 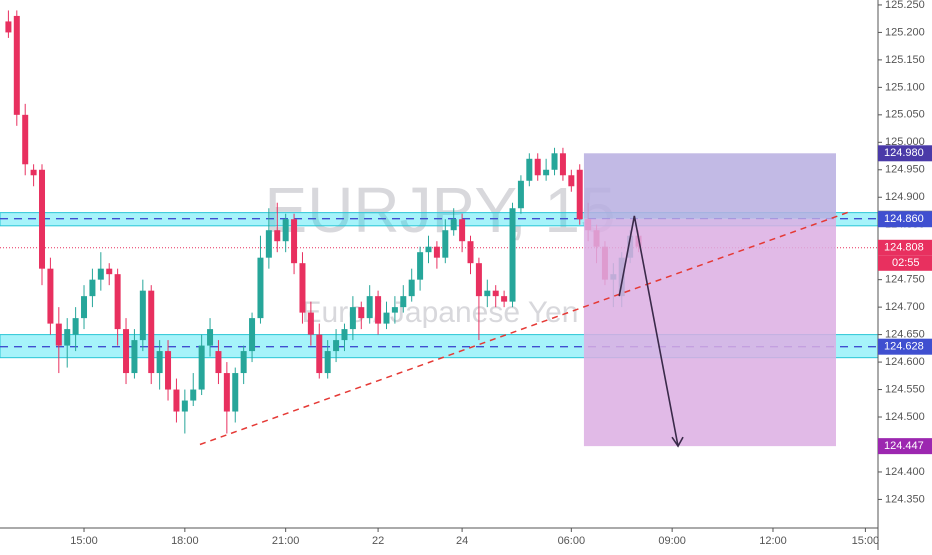 I want to click on x-tick-label: 22, so click(x=378, y=541).